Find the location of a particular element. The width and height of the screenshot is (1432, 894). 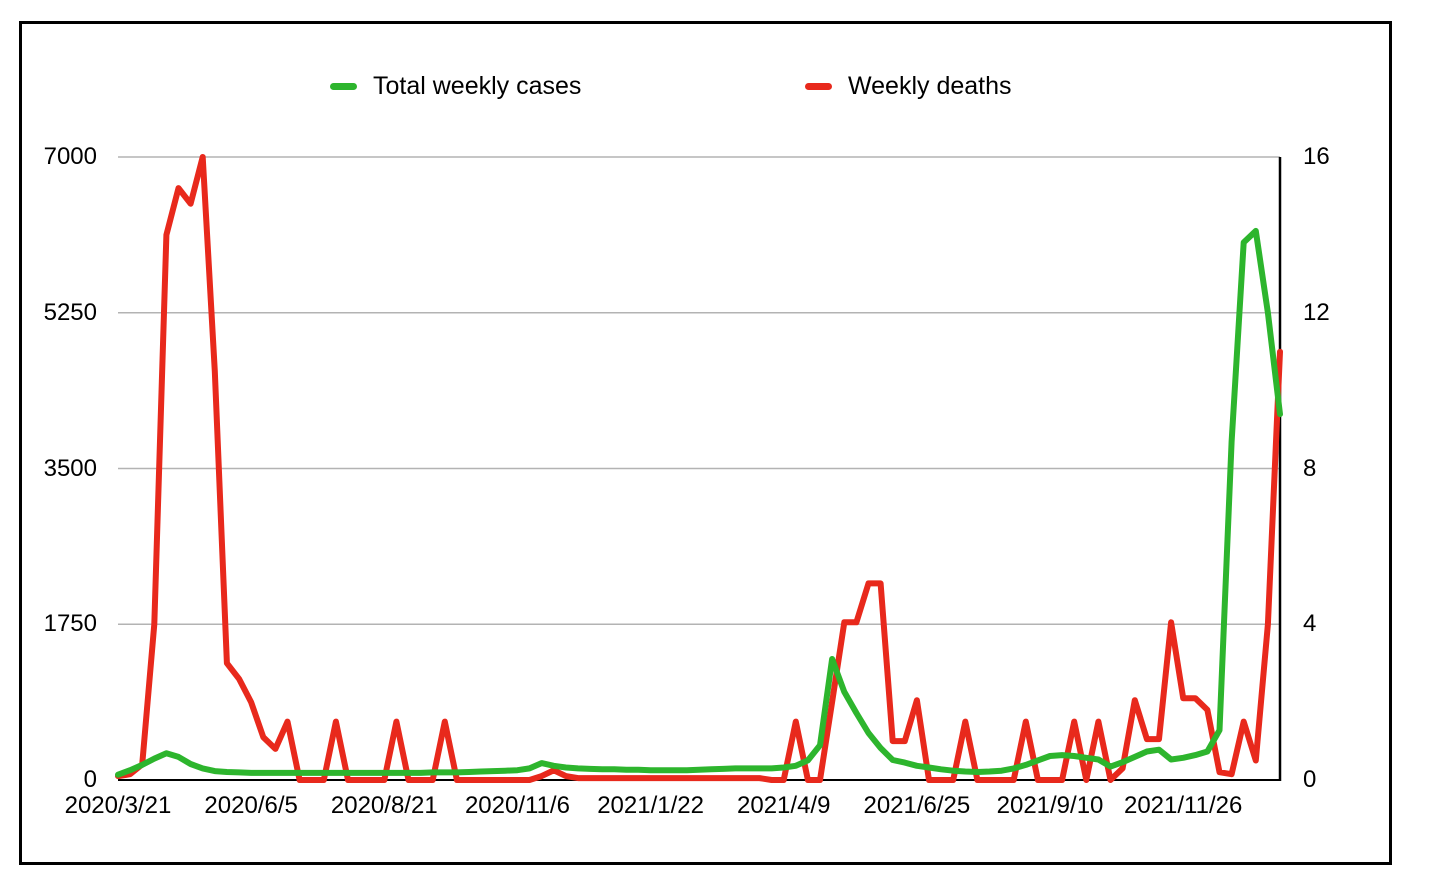

y-left-tick-label: 0 is located at coordinates (90, 779).